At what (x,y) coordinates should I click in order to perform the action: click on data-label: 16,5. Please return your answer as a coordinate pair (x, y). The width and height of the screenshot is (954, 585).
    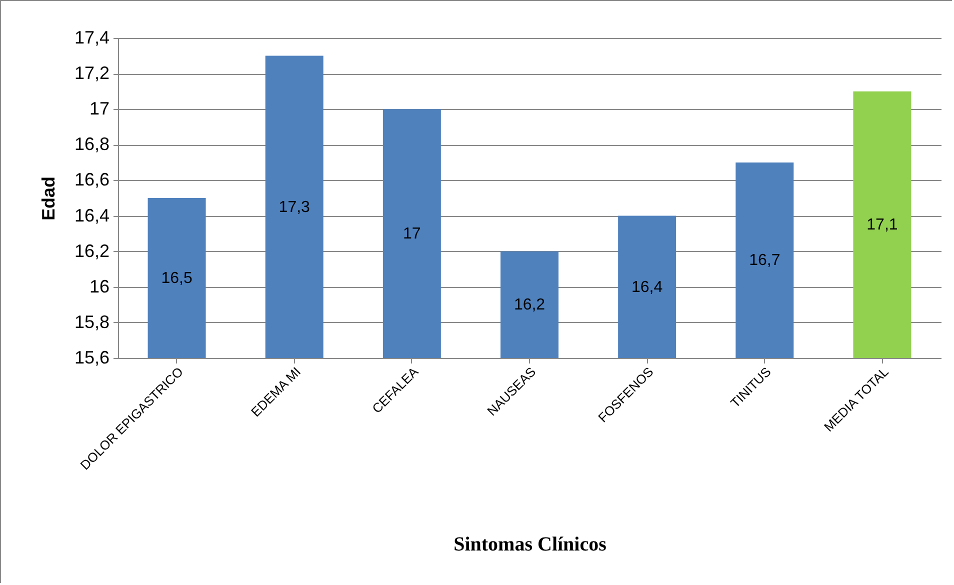
    Looking at the image, I should click on (176, 278).